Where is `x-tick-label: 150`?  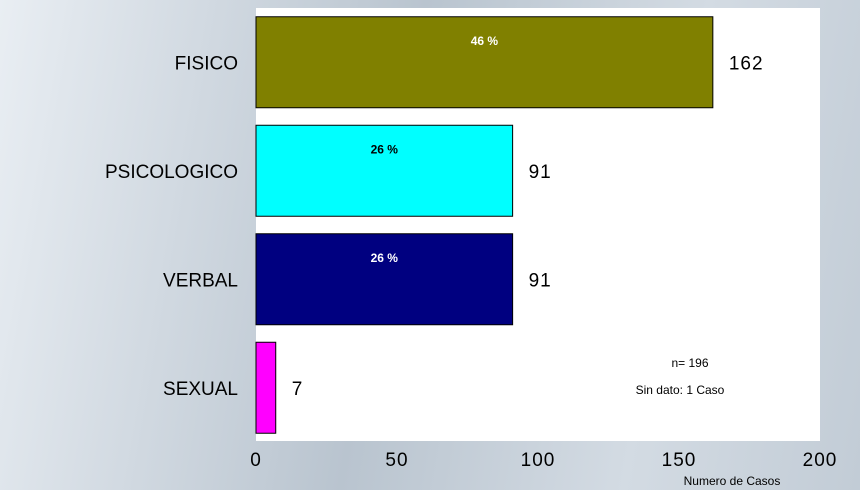 x-tick-label: 150 is located at coordinates (679, 460).